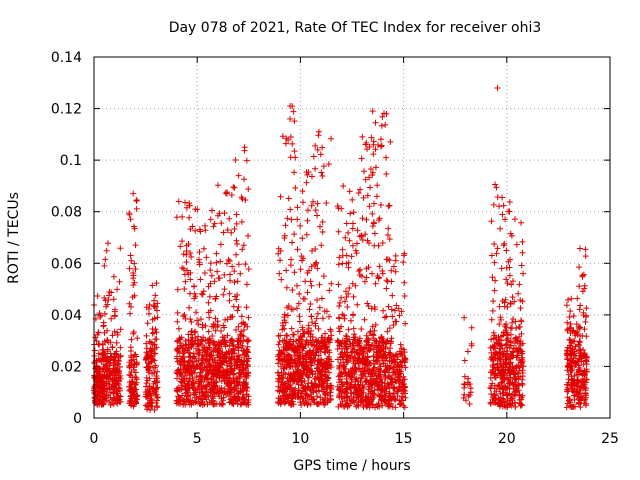 The height and width of the screenshot is (480, 640). I want to click on data-point-outlier, so click(471, 327).